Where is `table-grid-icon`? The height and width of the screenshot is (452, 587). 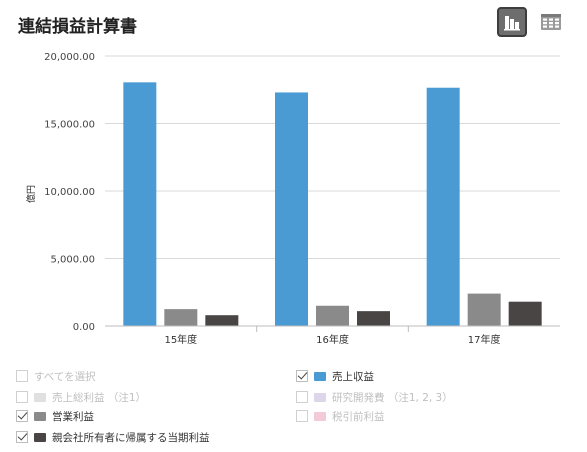
table-grid-icon is located at coordinates (551, 22).